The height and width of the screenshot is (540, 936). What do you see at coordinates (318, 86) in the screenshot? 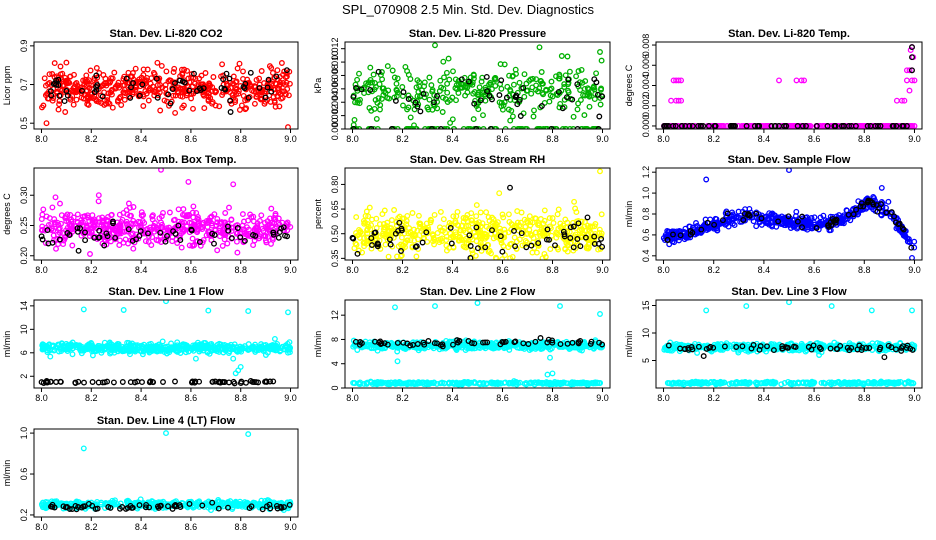
I see `y-axis-label: kPa` at bounding box center [318, 86].